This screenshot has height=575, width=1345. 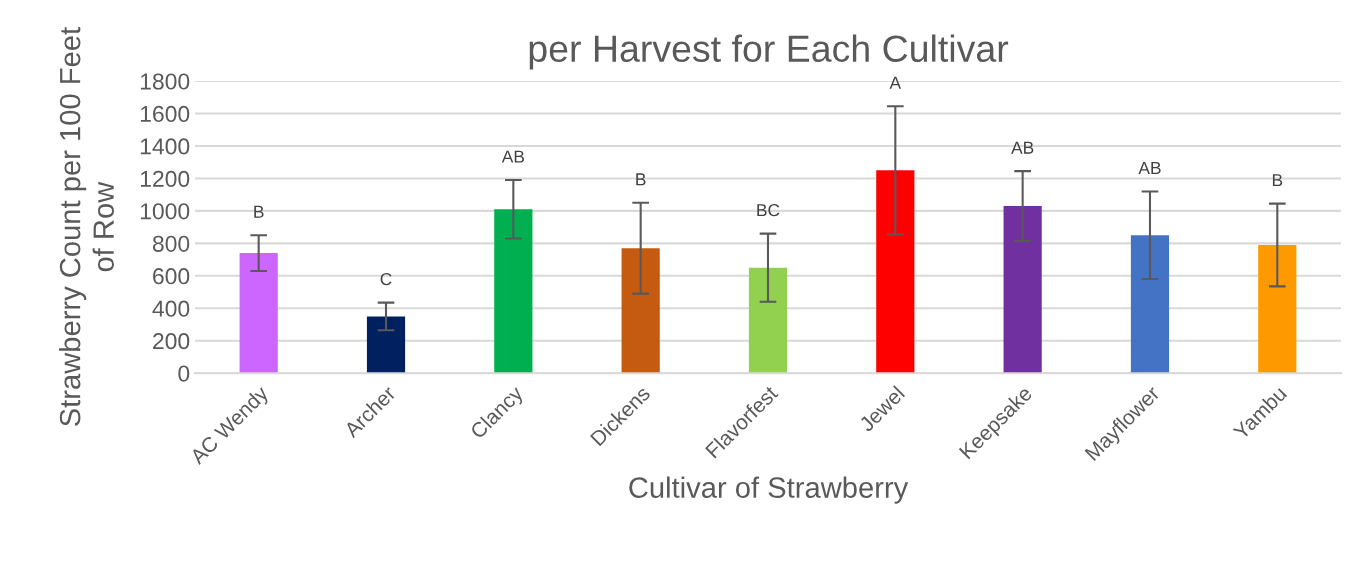 What do you see at coordinates (769, 52) in the screenshot?
I see `chart-title: per Harvest for Each Cultivar` at bounding box center [769, 52].